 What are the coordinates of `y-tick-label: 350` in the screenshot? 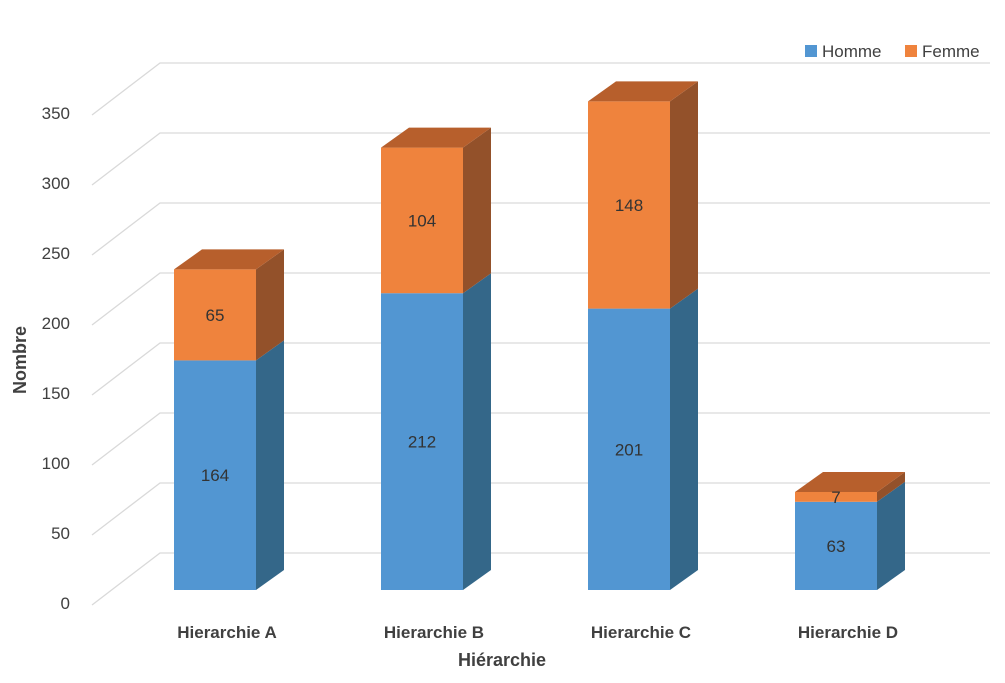 It's located at (56, 113).